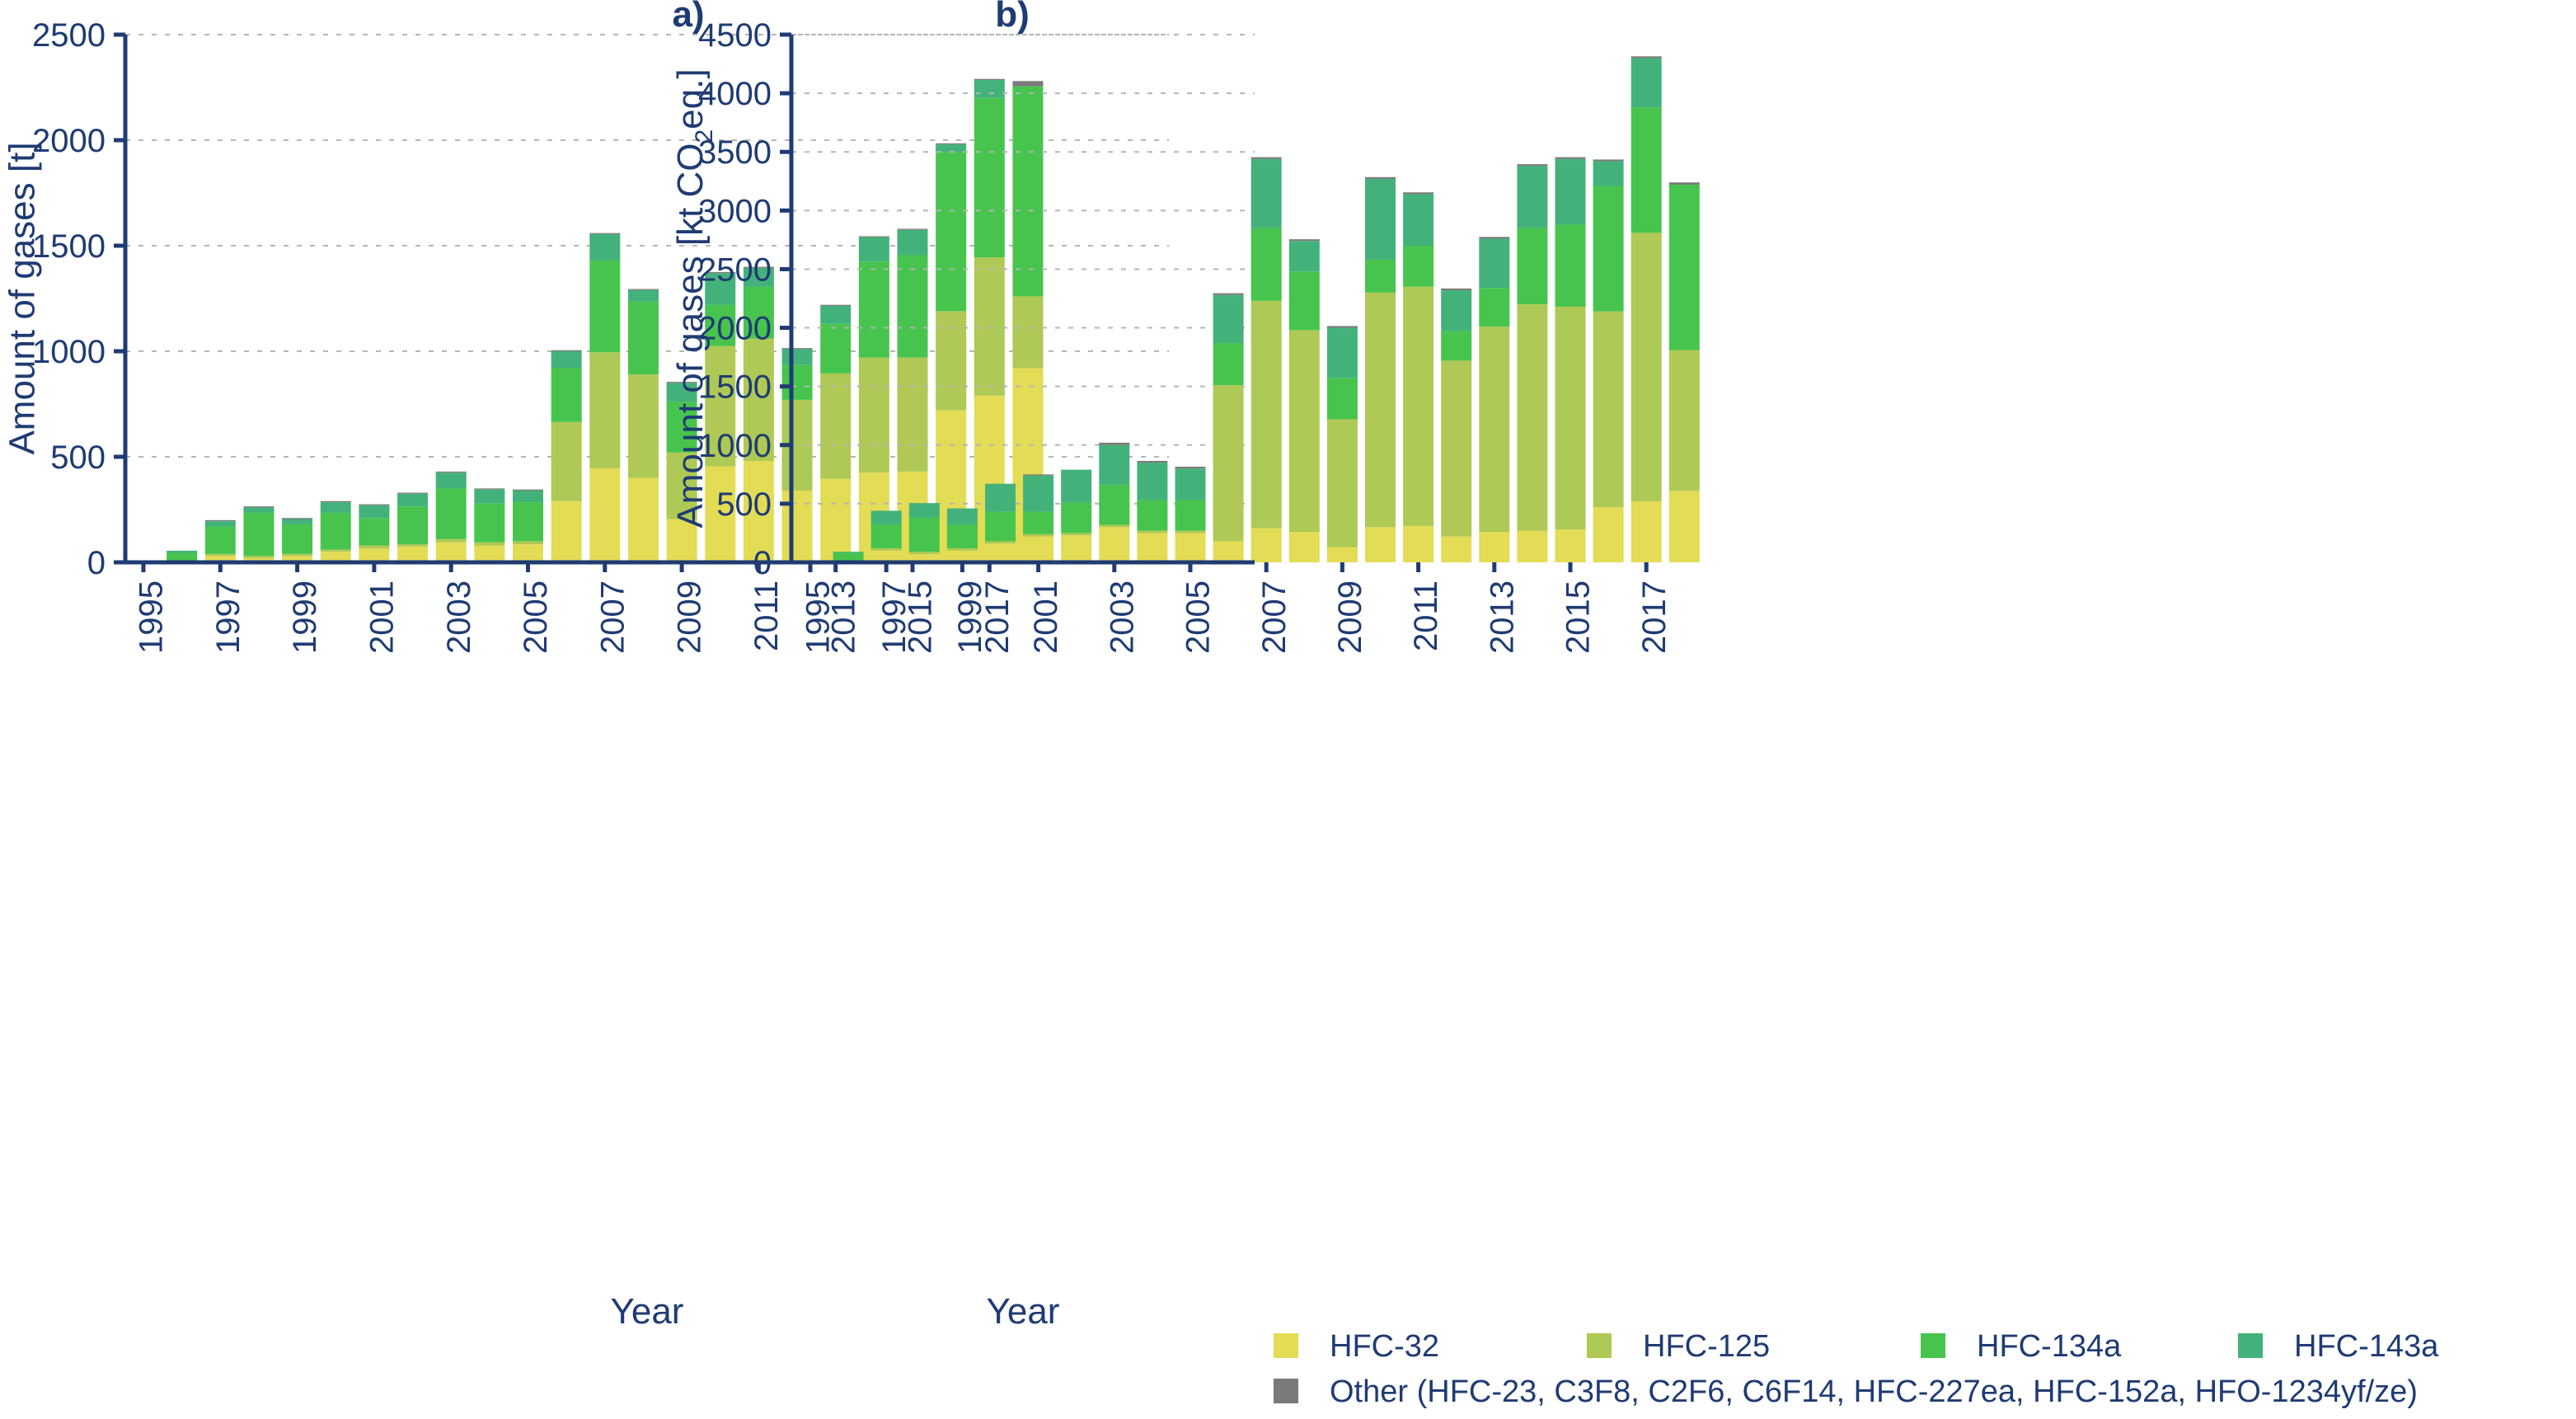 The width and height of the screenshot is (2576, 1419). Describe the element at coordinates (298, 539) in the screenshot. I see `bar-segment-1999-hfc-134a` at that location.